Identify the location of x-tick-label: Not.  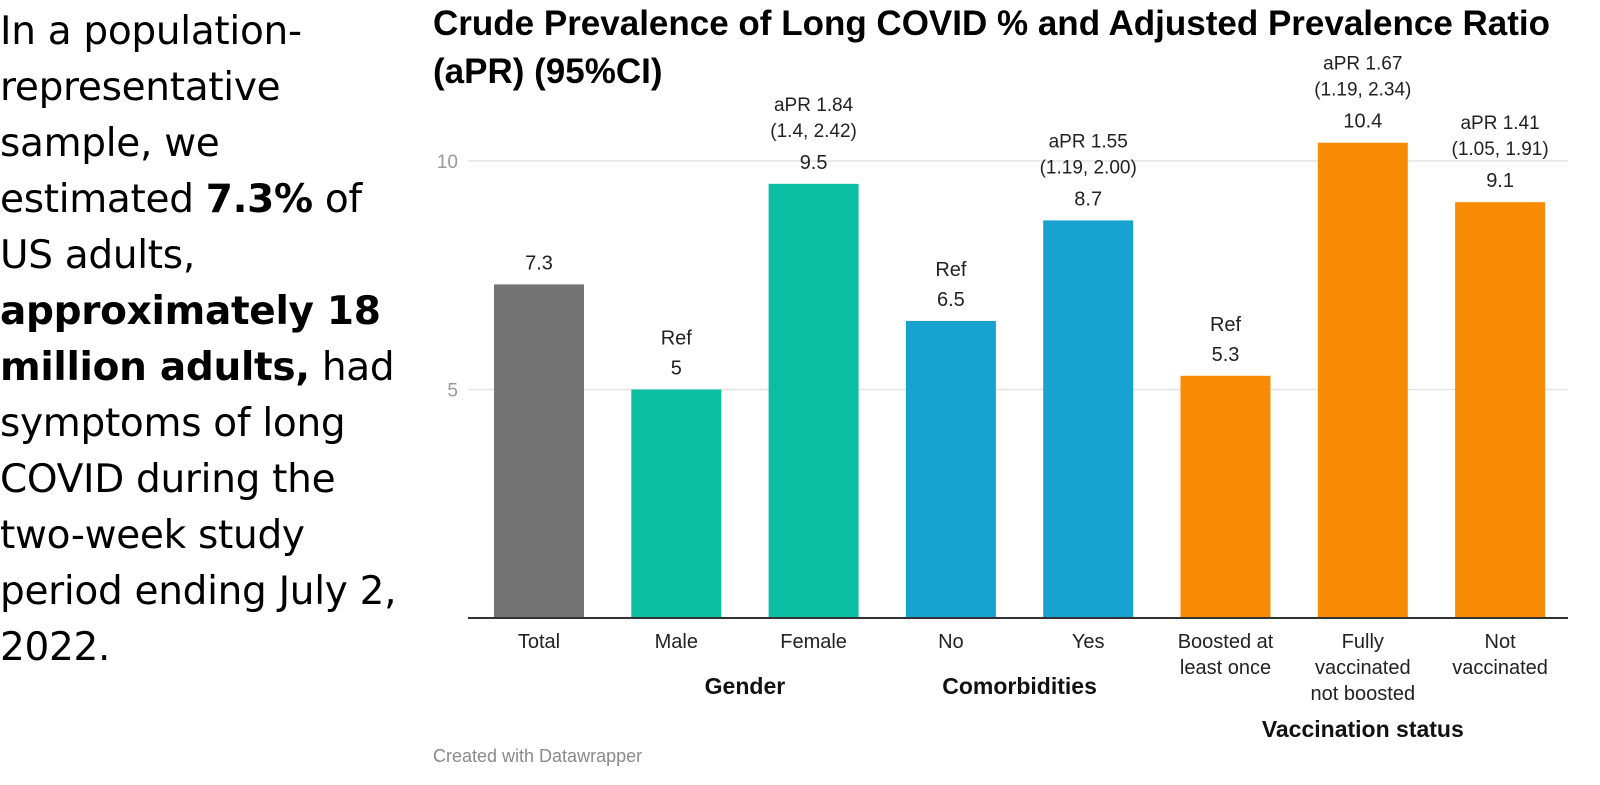
(1501, 642).